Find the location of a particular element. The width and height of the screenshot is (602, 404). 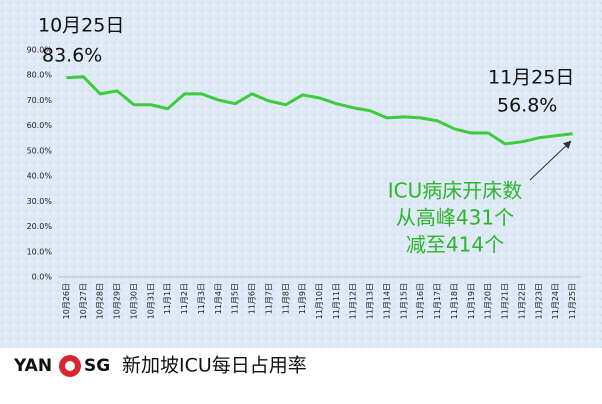

x-tick-label: 11月20日 is located at coordinates (488, 301).